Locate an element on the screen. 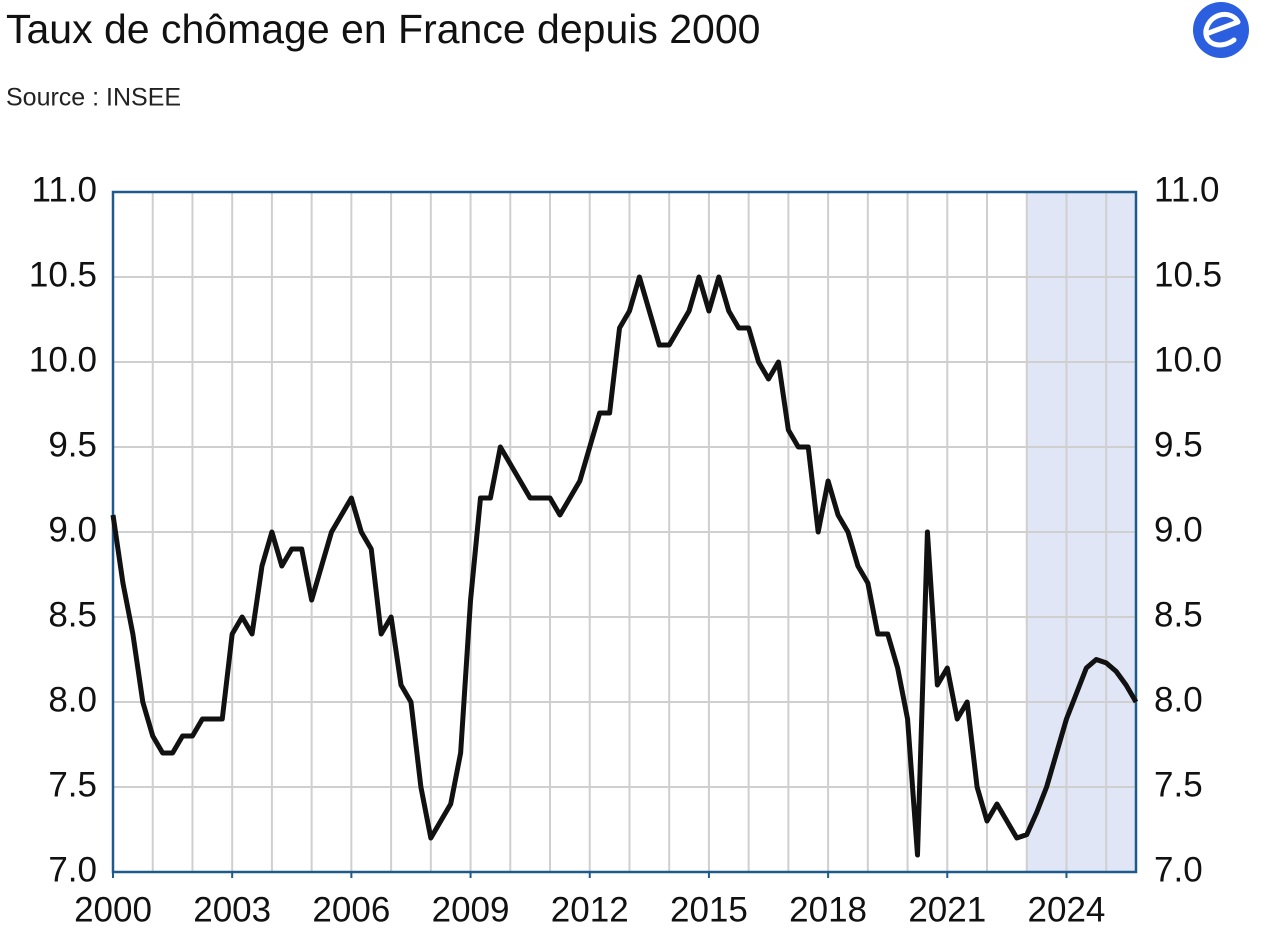 This screenshot has height=943, width=1261. y2-tick-label: 10.5 is located at coordinates (1188, 274).